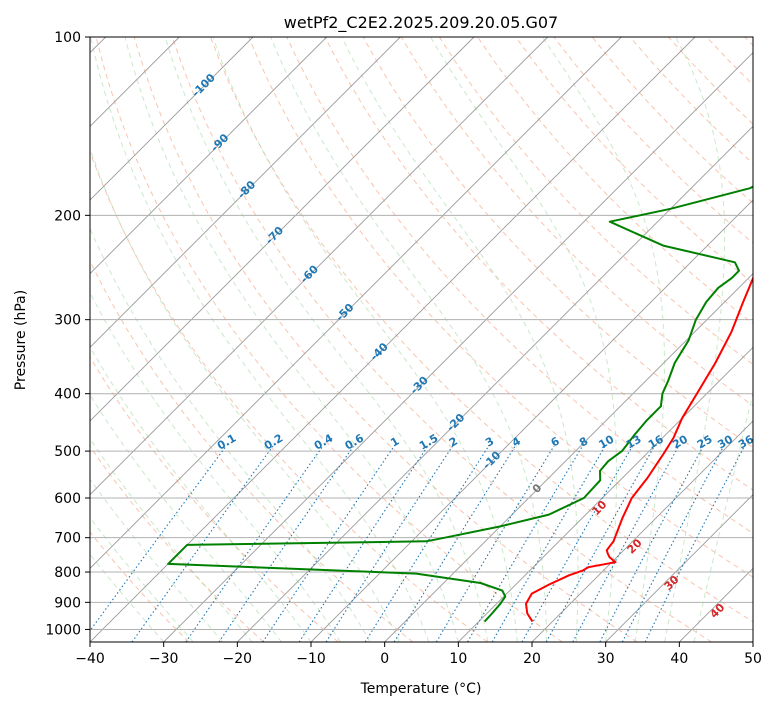  Describe the element at coordinates (63, 630) in the screenshot. I see `y-tick-label: 1000` at that location.